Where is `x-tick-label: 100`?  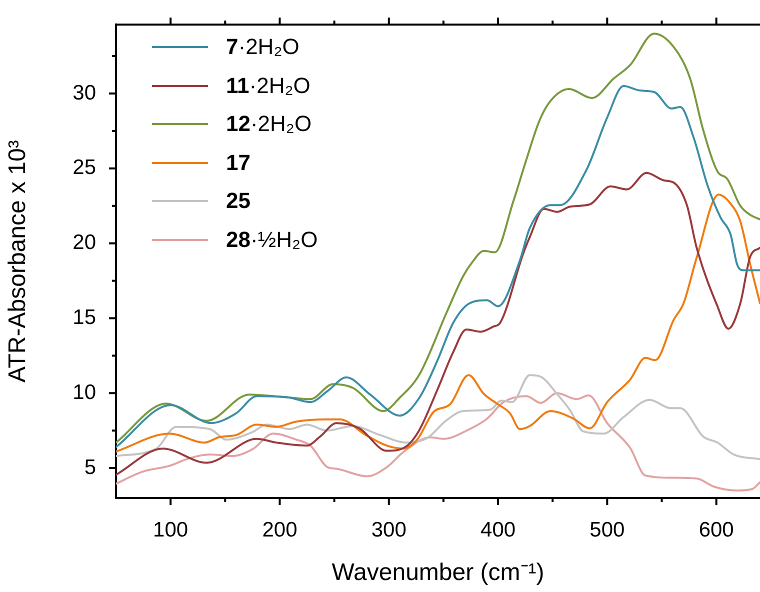
x-tick-label: 100 is located at coordinates (170, 530).